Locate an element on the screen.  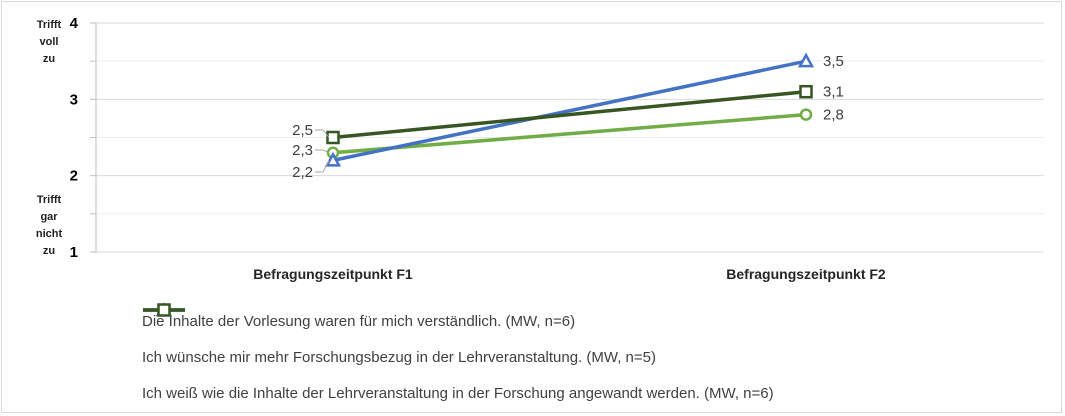
data-label: 3,5 is located at coordinates (833, 61).